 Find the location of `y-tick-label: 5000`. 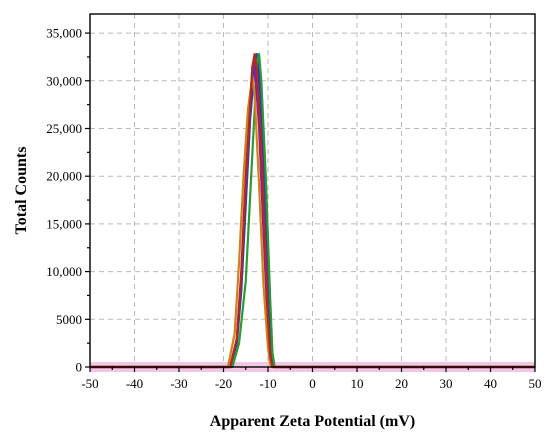

y-tick-label: 5000 is located at coordinates (69, 319).